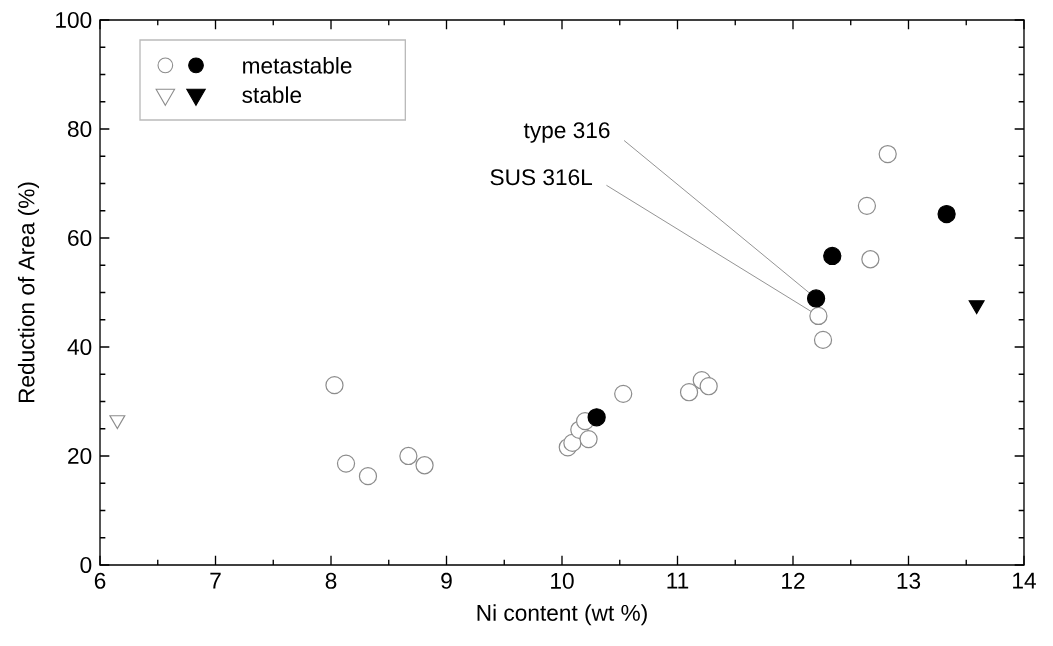 The height and width of the screenshot is (646, 1053). Describe the element at coordinates (678, 580) in the screenshot. I see `x-tick-label: 11` at that location.